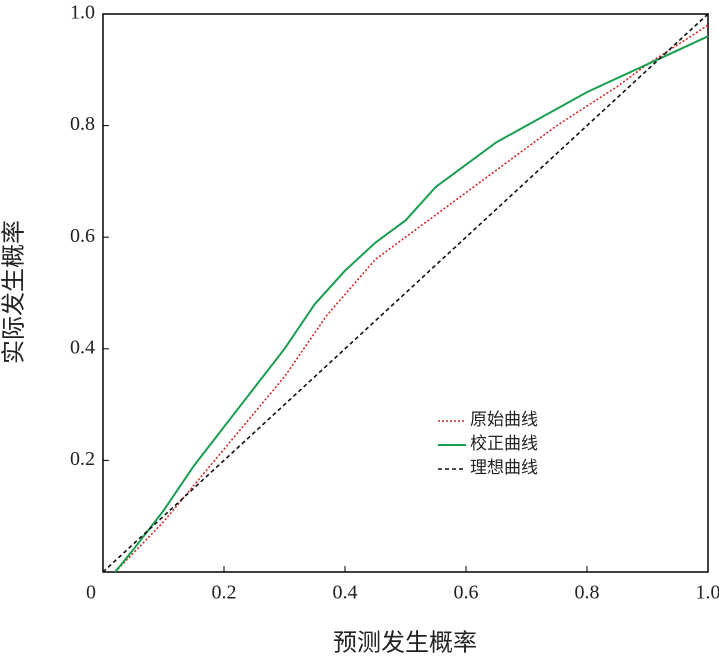 The image size is (719, 665). Describe the element at coordinates (82, 13) in the screenshot. I see `y-tick-label: 1.0` at that location.